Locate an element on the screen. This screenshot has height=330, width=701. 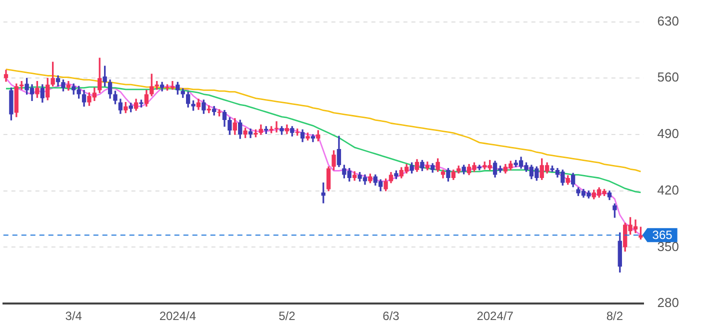
x-tick-label: 6/3 is located at coordinates (391, 316).